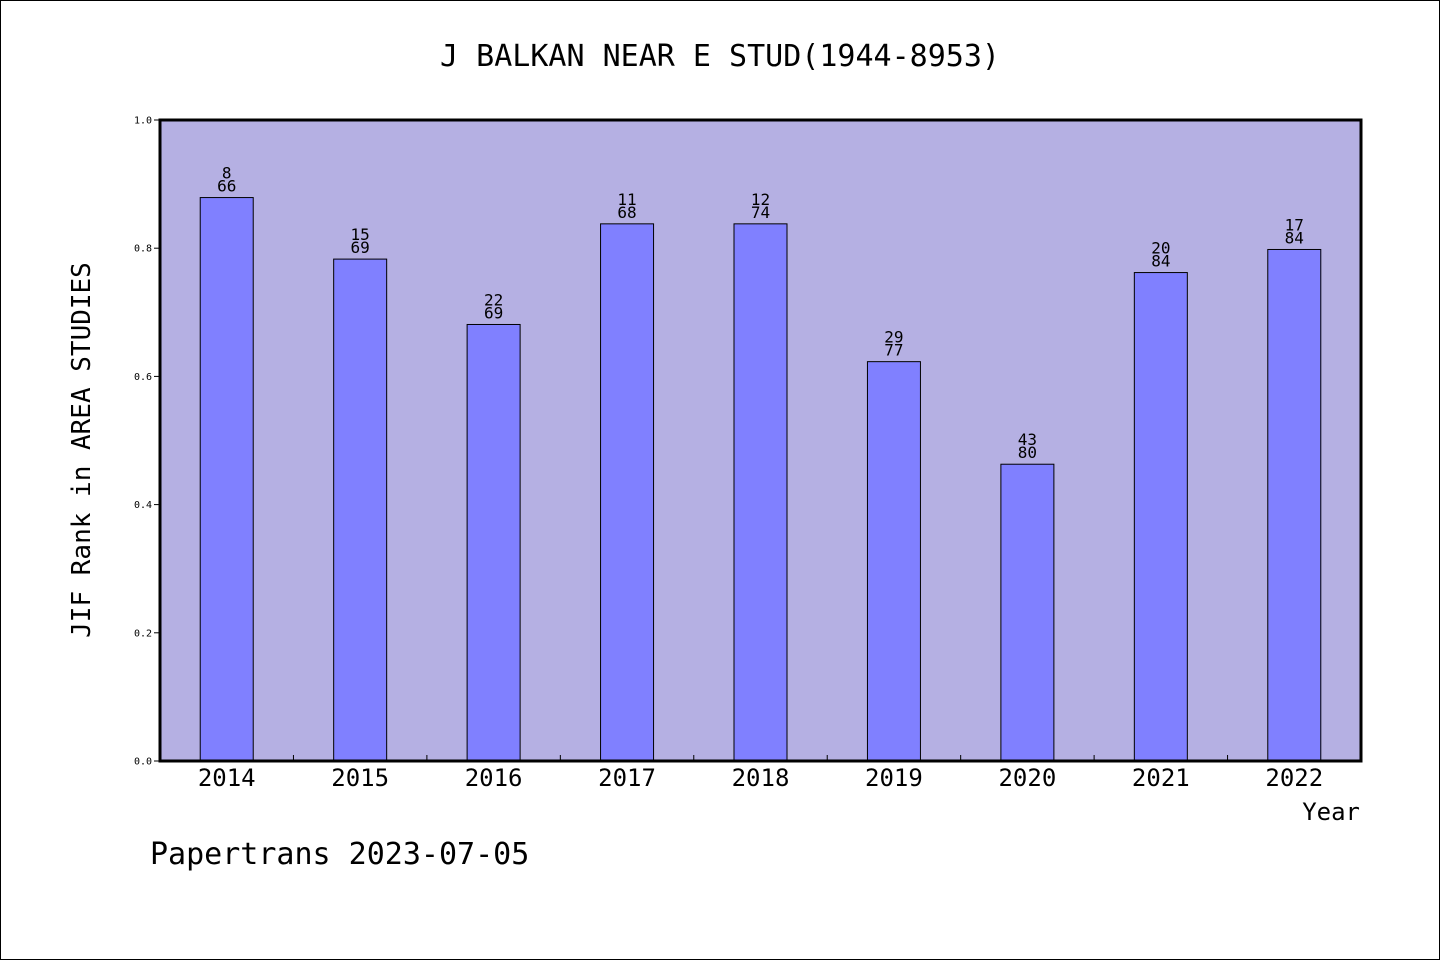 This screenshot has height=960, width=1440. What do you see at coordinates (626, 199) in the screenshot?
I see `bar-rank-label: 11` at bounding box center [626, 199].